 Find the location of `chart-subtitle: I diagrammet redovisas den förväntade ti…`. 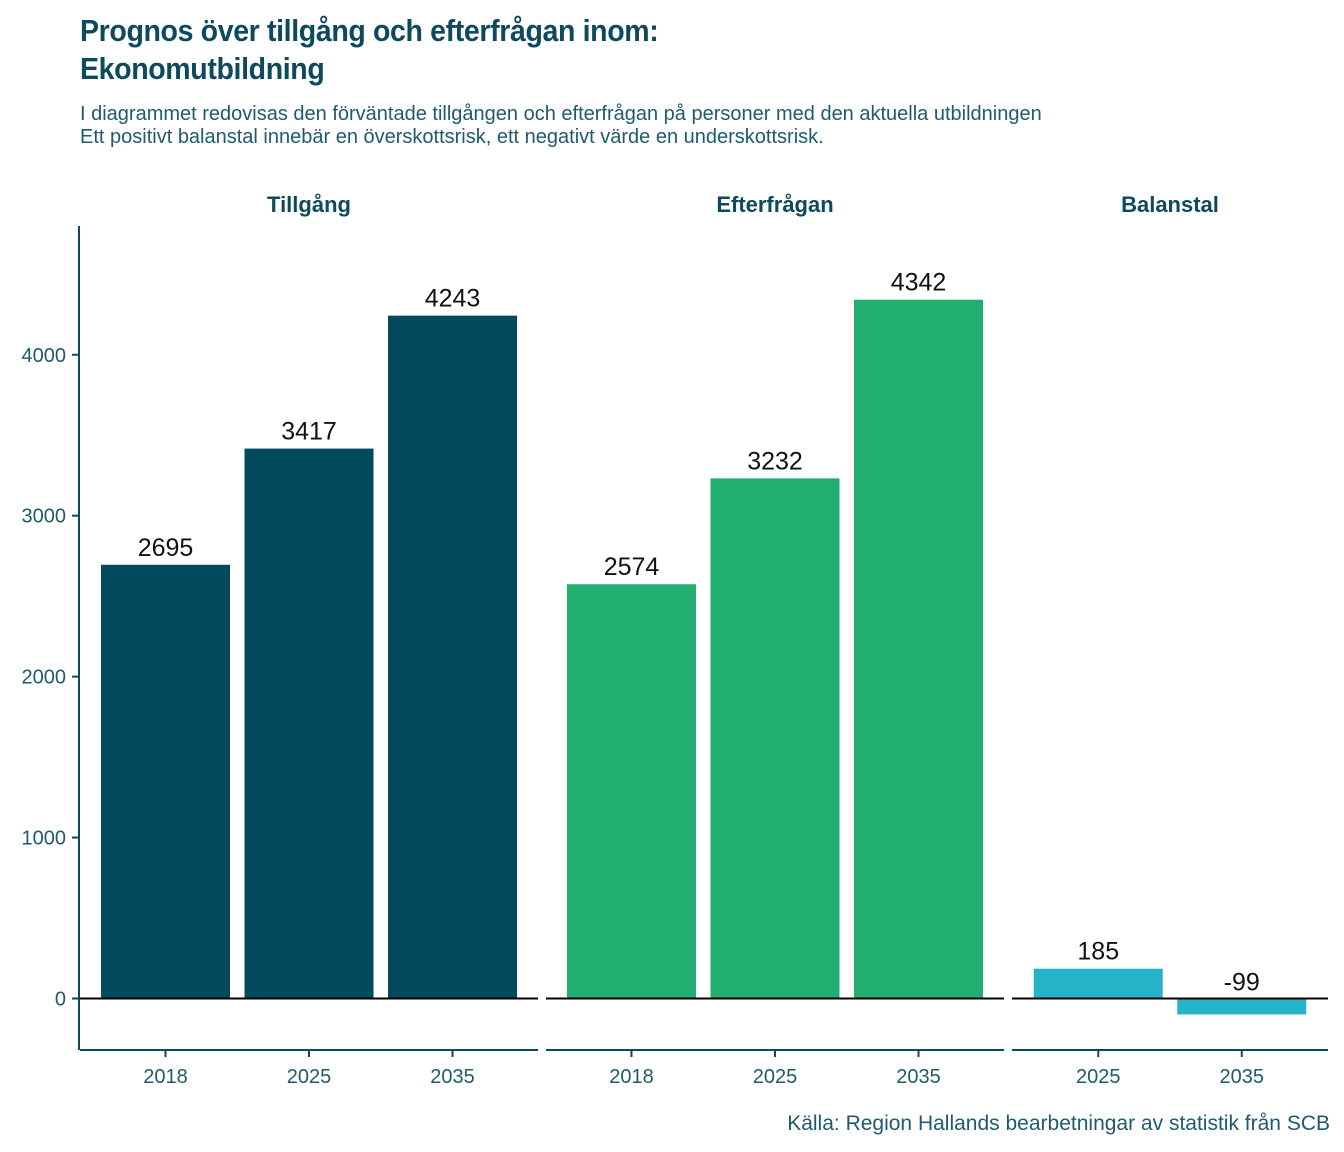

chart-subtitle: I diagrammet redovisas den förväntade ti… is located at coordinates (700, 126).